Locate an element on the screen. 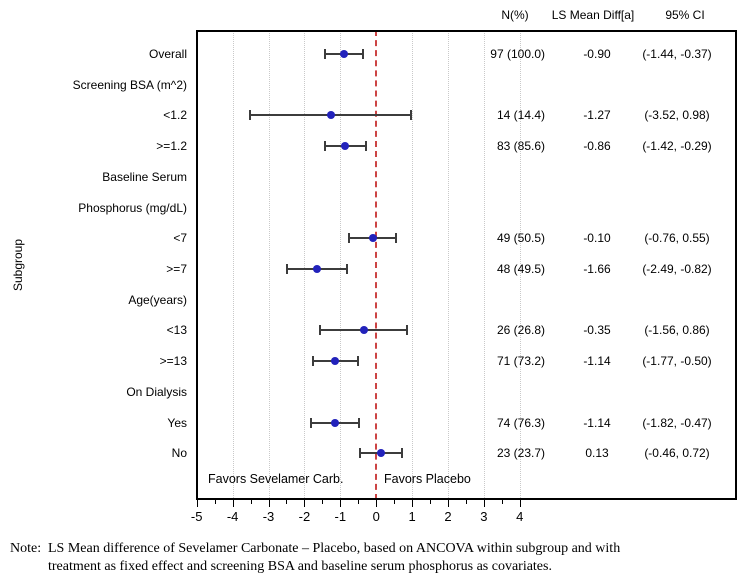  ls-mean-diff-value: 0.13 is located at coordinates (597, 453).